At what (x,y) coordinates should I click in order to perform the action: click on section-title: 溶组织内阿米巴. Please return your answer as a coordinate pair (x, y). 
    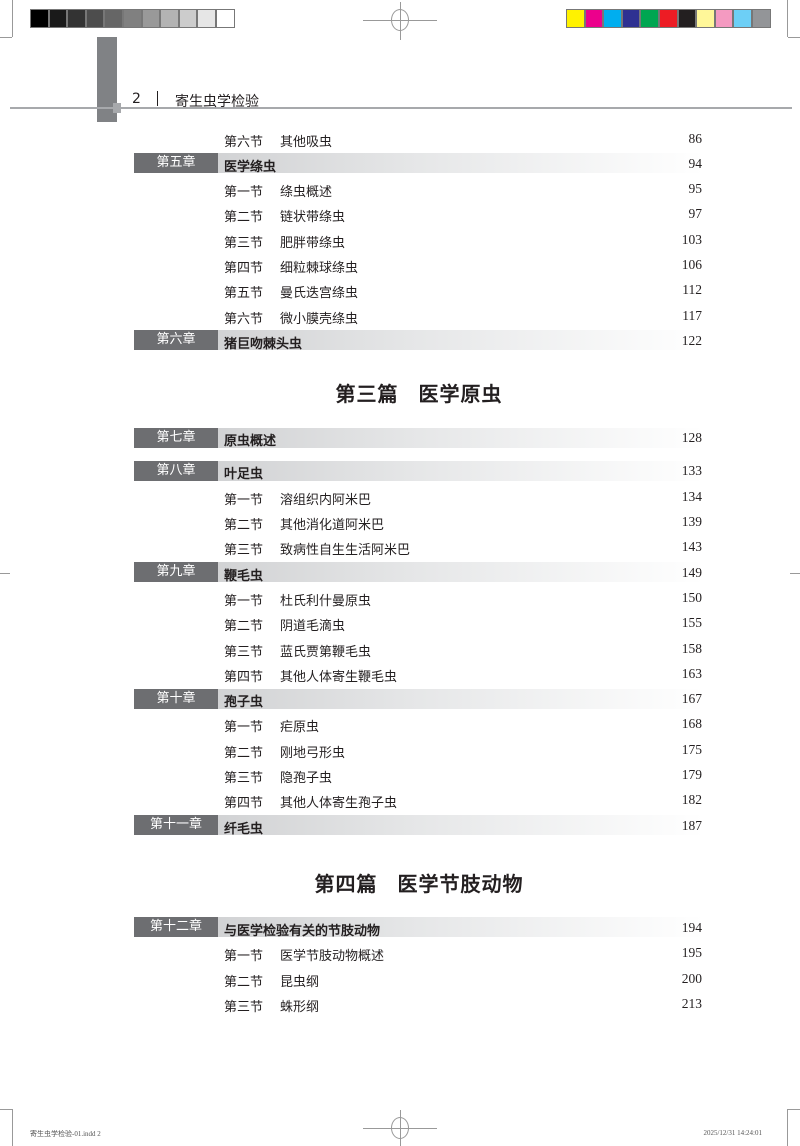
    Looking at the image, I should click on (326, 500).